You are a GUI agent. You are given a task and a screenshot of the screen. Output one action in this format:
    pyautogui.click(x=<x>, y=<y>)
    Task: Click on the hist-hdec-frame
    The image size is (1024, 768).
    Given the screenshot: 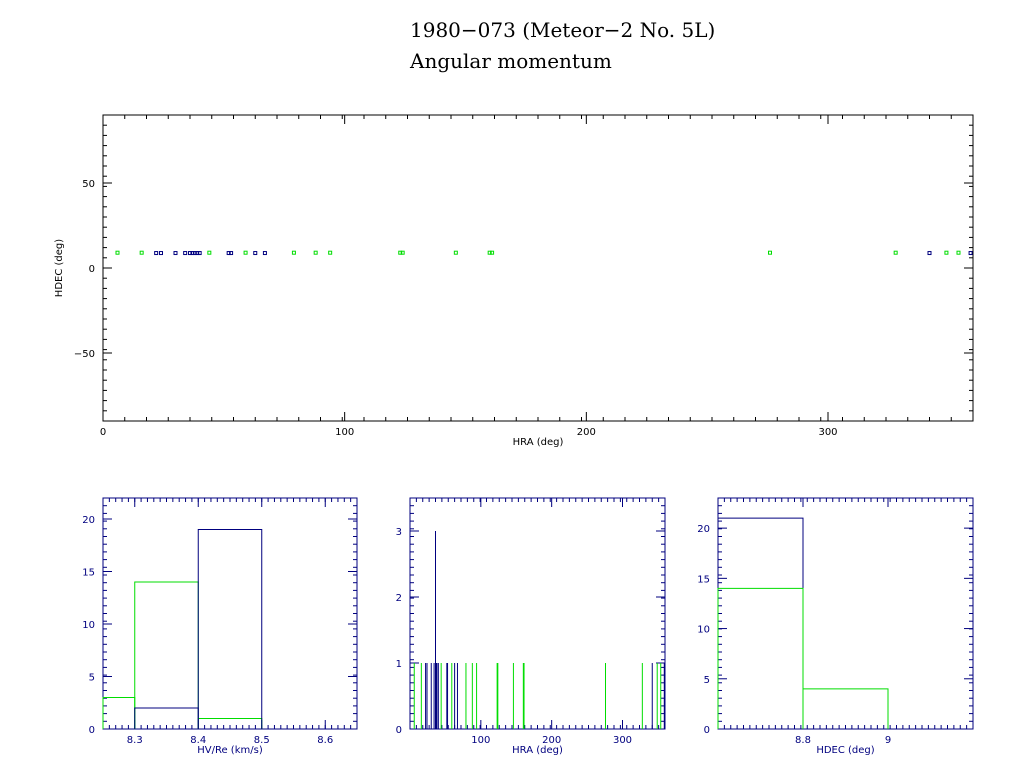 What is the action you would take?
    pyautogui.click(x=845, y=613)
    